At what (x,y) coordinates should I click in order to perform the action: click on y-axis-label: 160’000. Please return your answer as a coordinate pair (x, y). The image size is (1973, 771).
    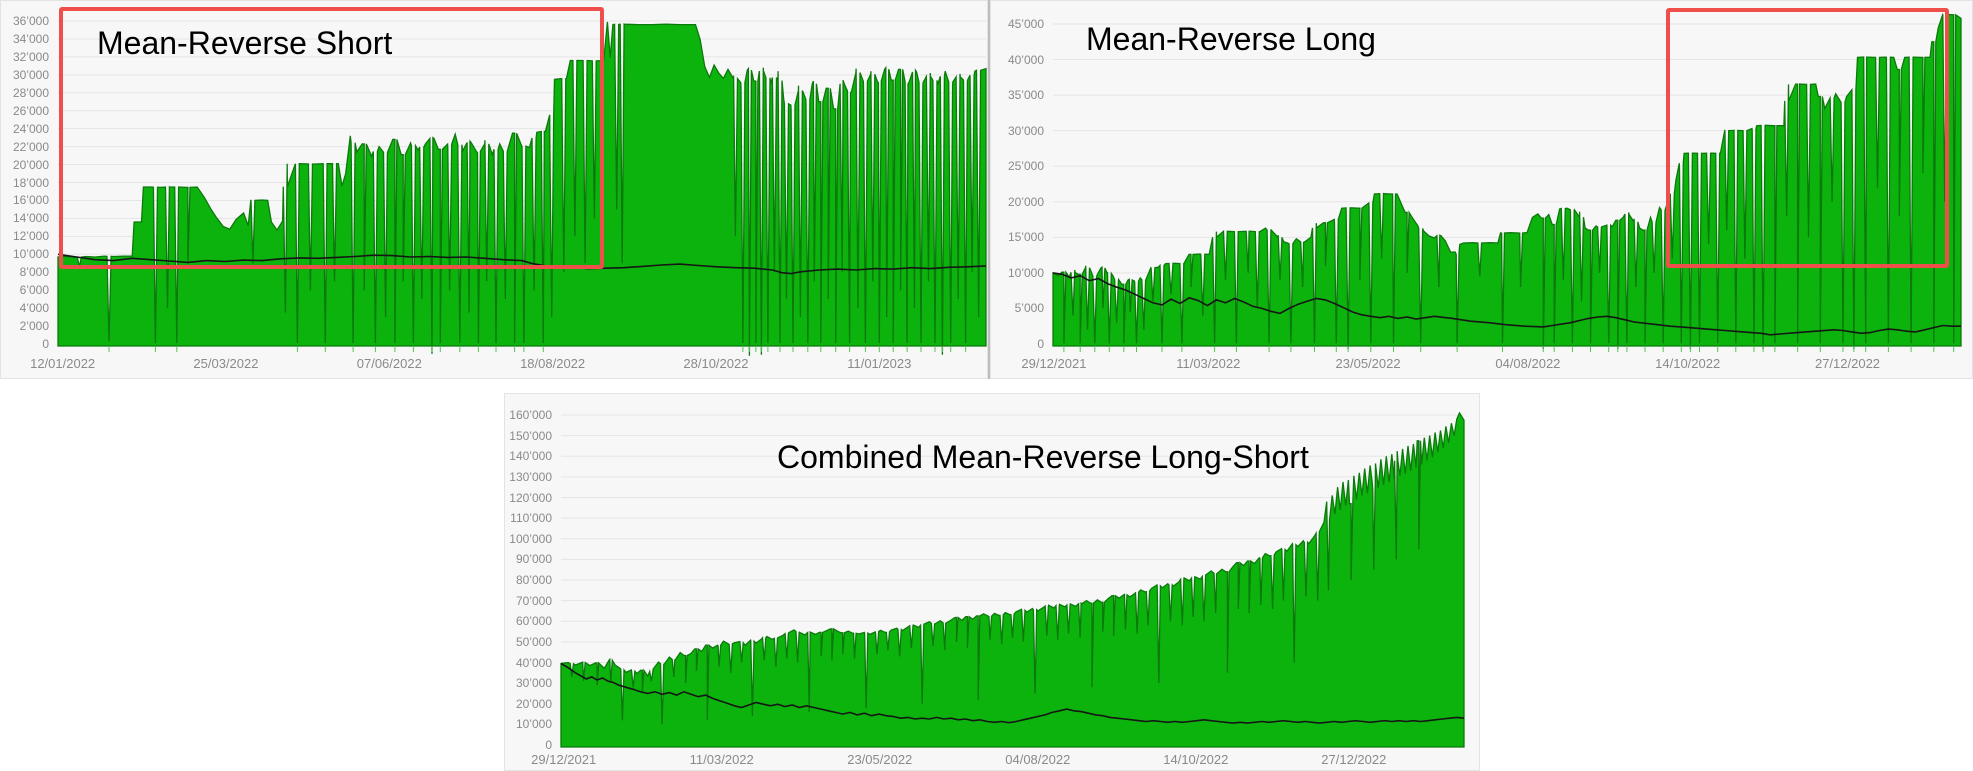
    Looking at the image, I should click on (530, 415).